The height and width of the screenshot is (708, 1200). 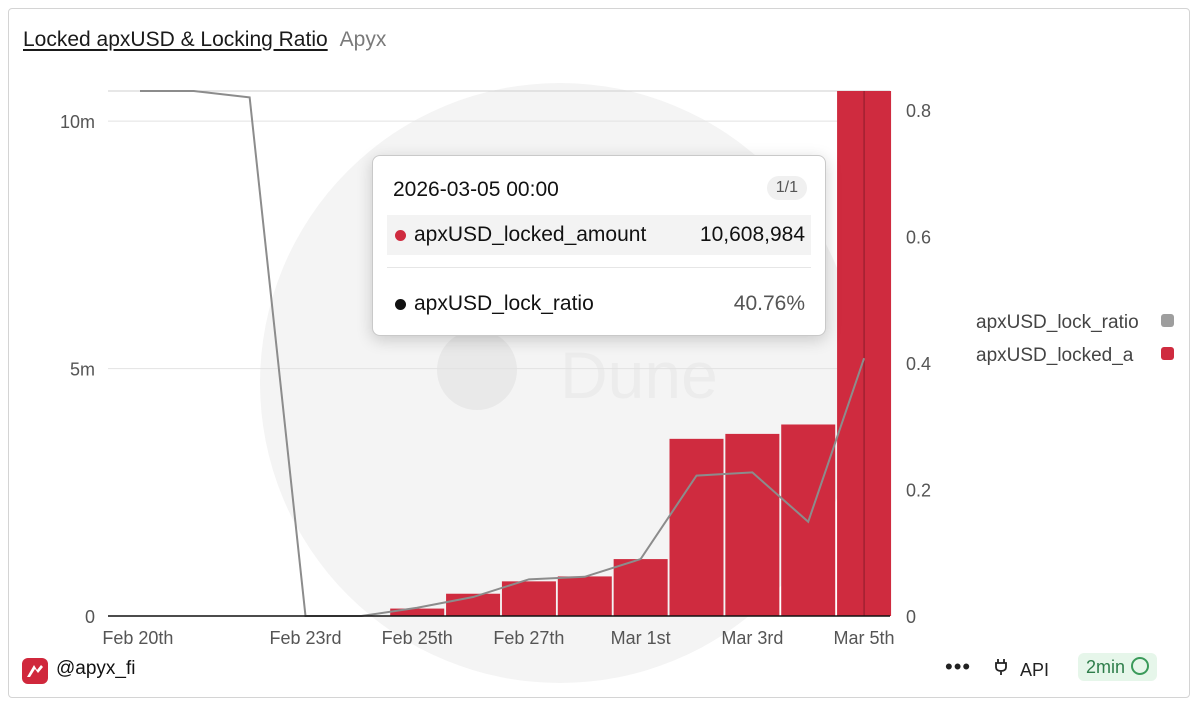 What do you see at coordinates (599, 267) in the screenshot?
I see `tooltip-divider` at bounding box center [599, 267].